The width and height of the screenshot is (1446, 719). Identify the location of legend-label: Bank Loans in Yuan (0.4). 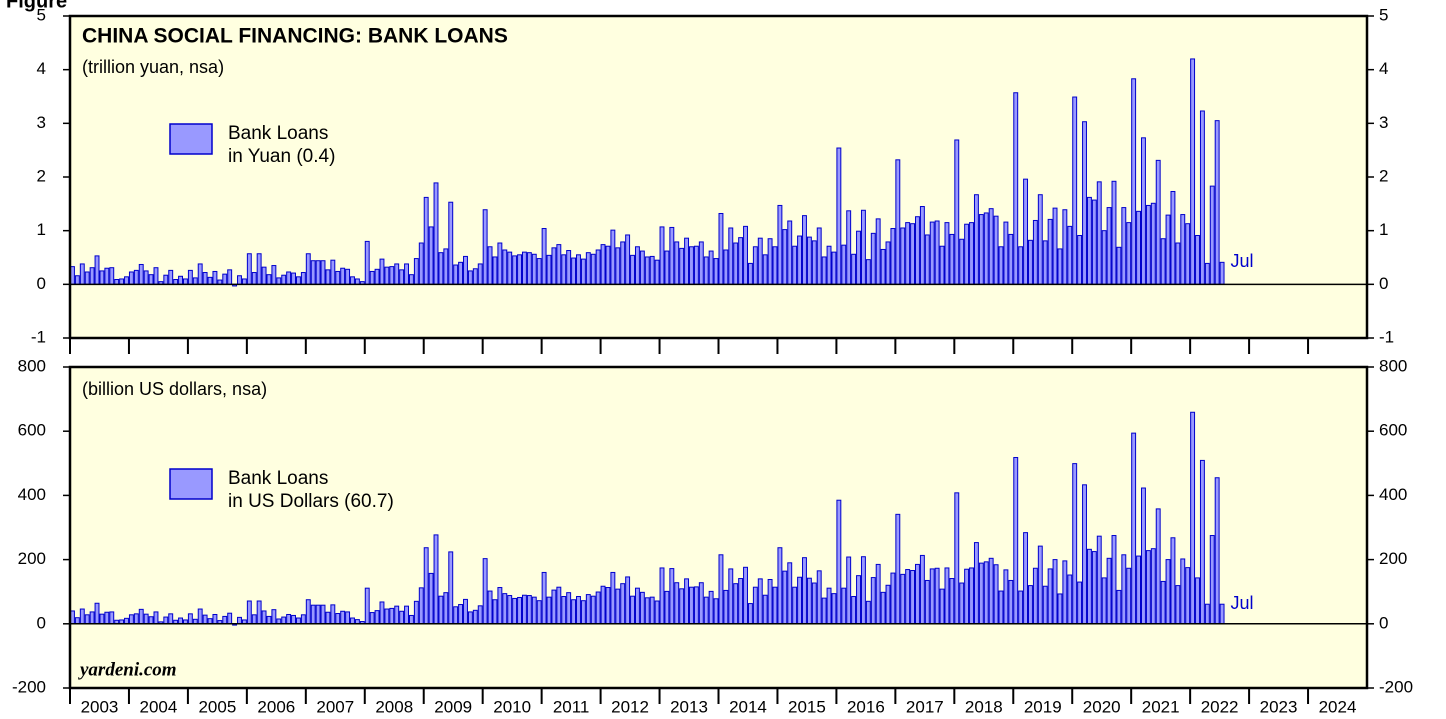
(282, 145).